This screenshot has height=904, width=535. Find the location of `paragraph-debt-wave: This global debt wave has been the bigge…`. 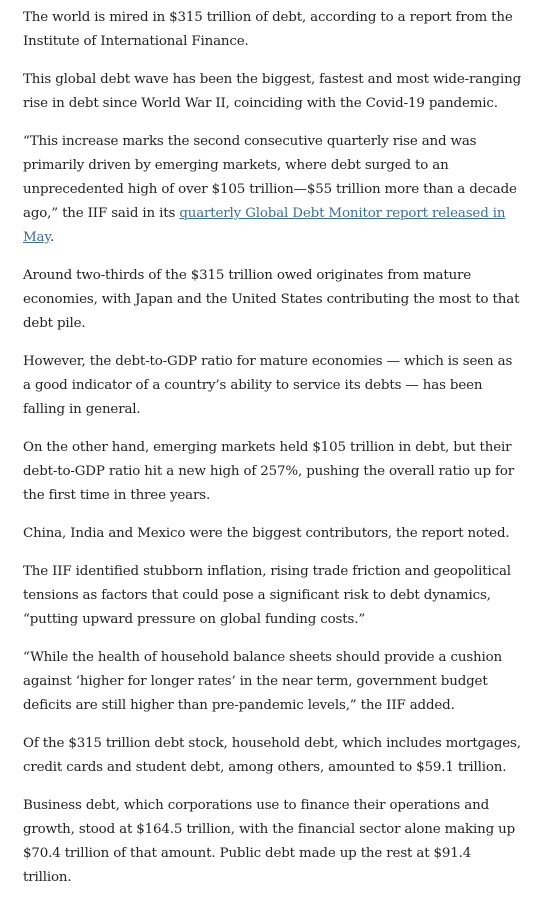

paragraph-debt-wave: This global debt wave has been the bigge… is located at coordinates (272, 91).